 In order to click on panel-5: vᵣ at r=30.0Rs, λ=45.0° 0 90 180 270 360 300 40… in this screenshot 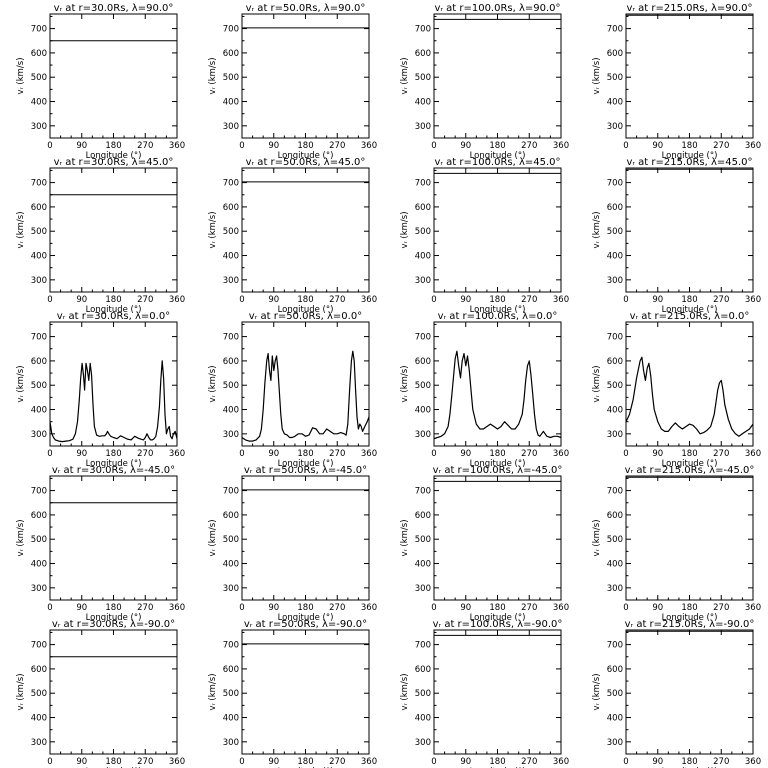, I will do `click(100, 236)`.